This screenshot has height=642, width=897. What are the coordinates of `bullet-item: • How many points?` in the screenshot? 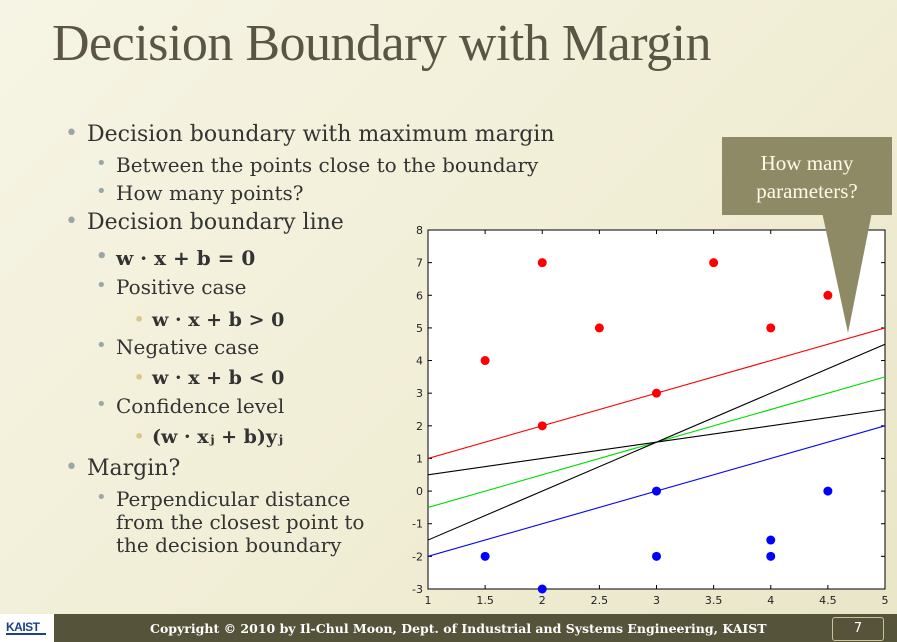 It's located at (200, 193).